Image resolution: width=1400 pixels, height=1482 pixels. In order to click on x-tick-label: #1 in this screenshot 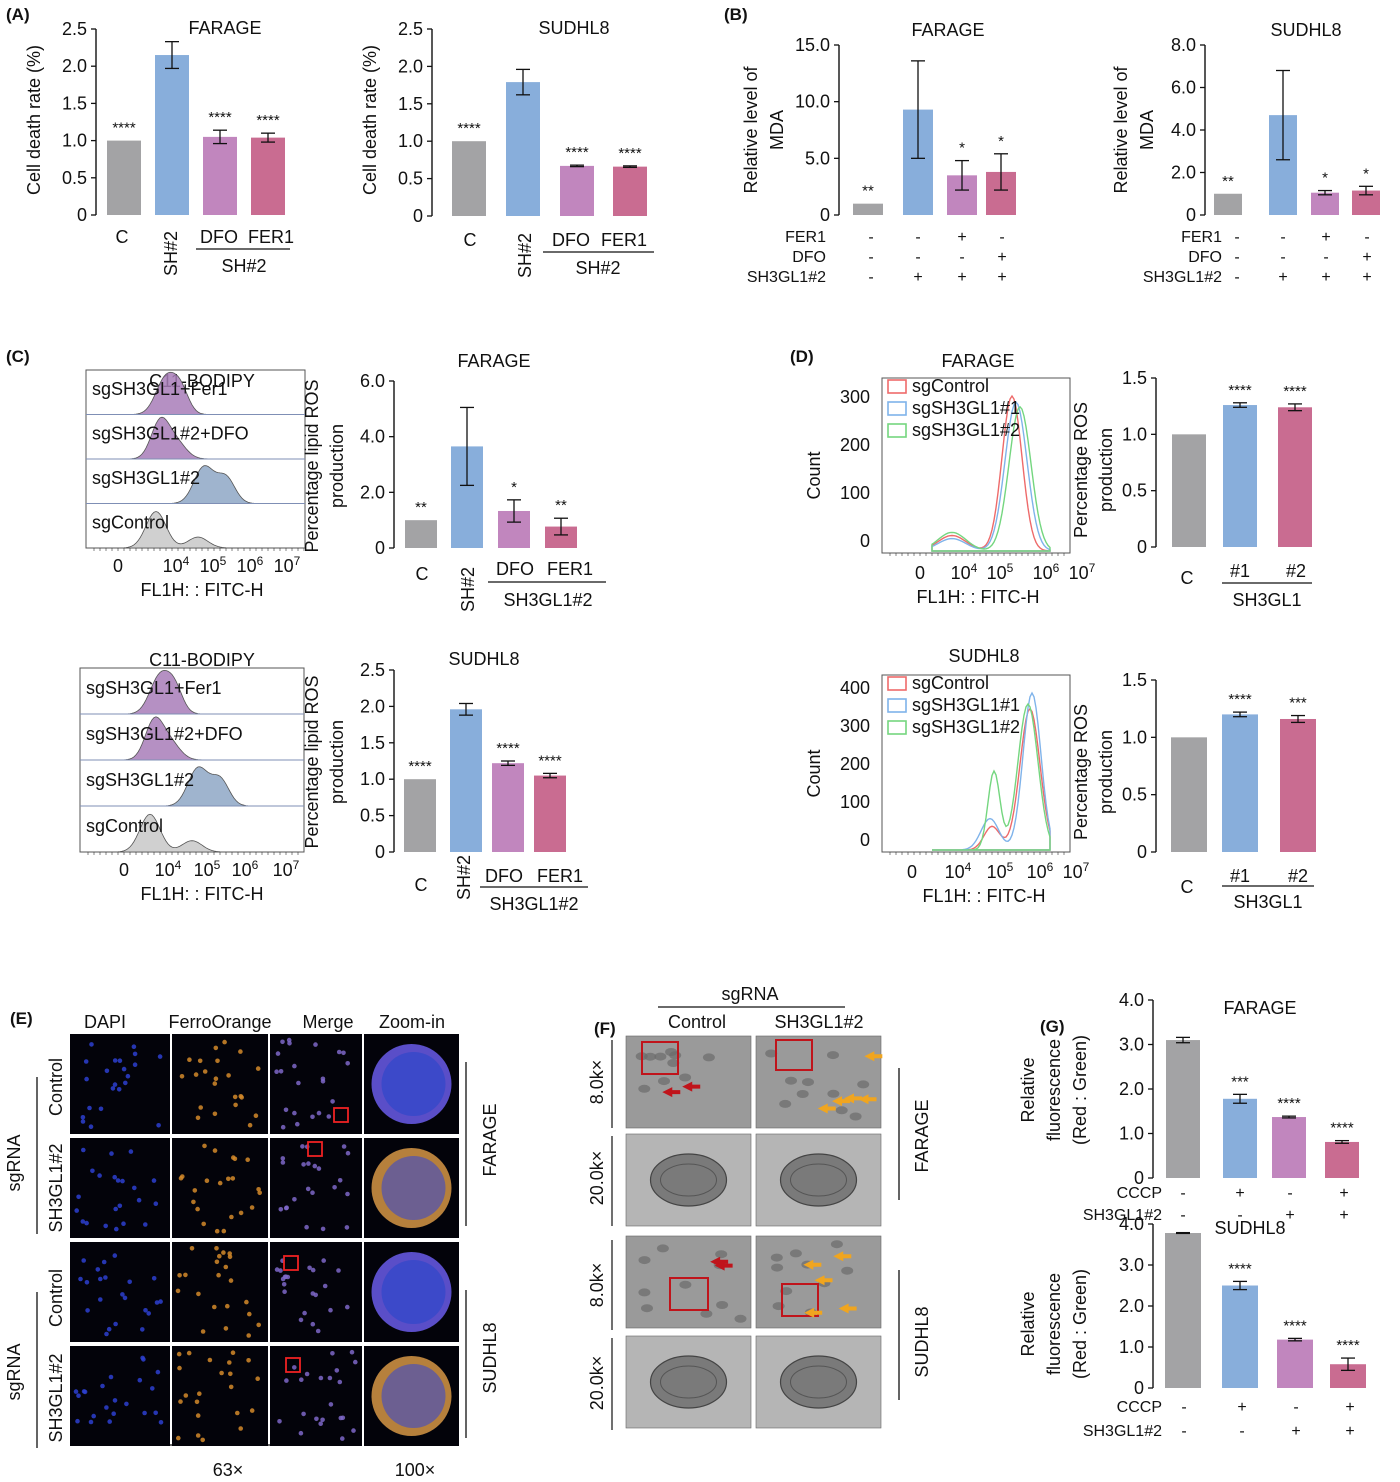, I will do `click(1240, 876)`.